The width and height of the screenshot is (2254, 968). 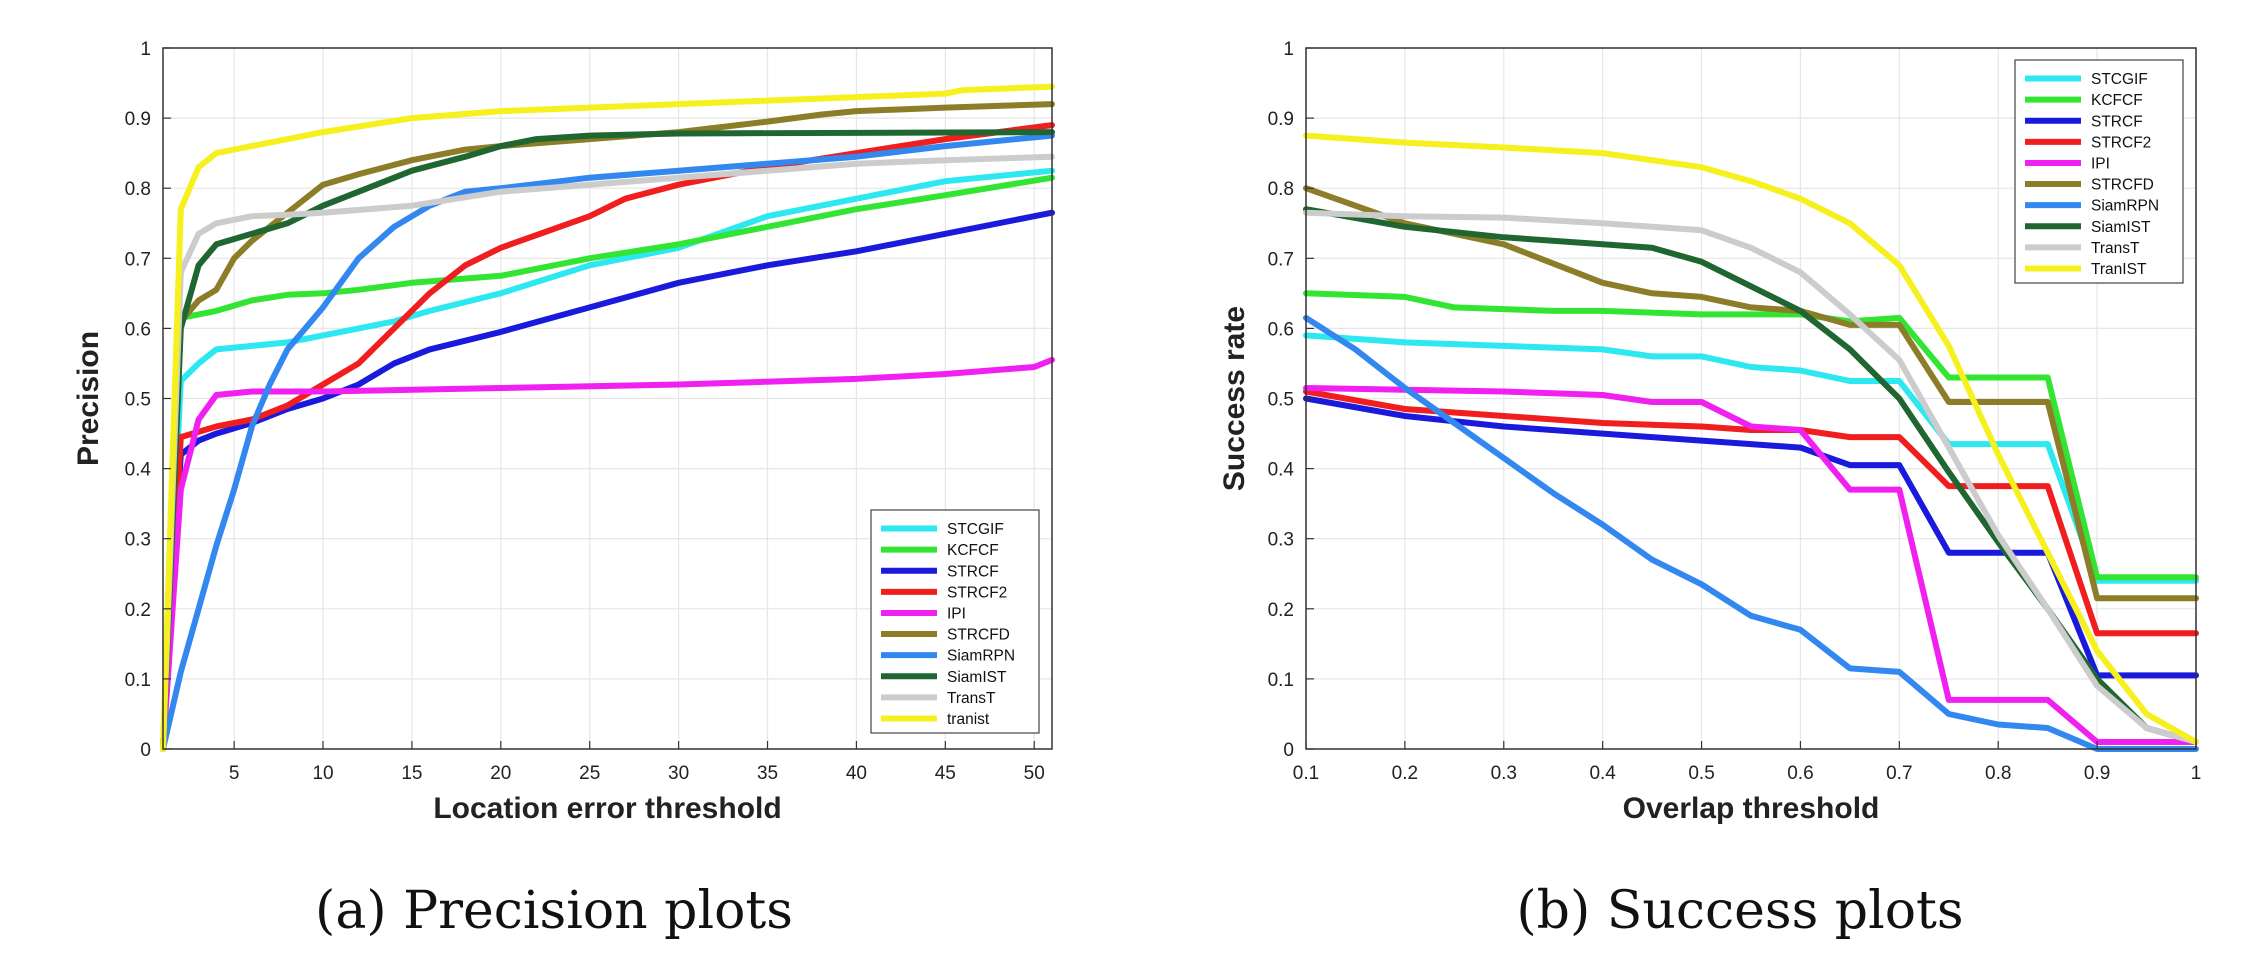 I want to click on x-tick-label: 40, so click(x=856, y=773).